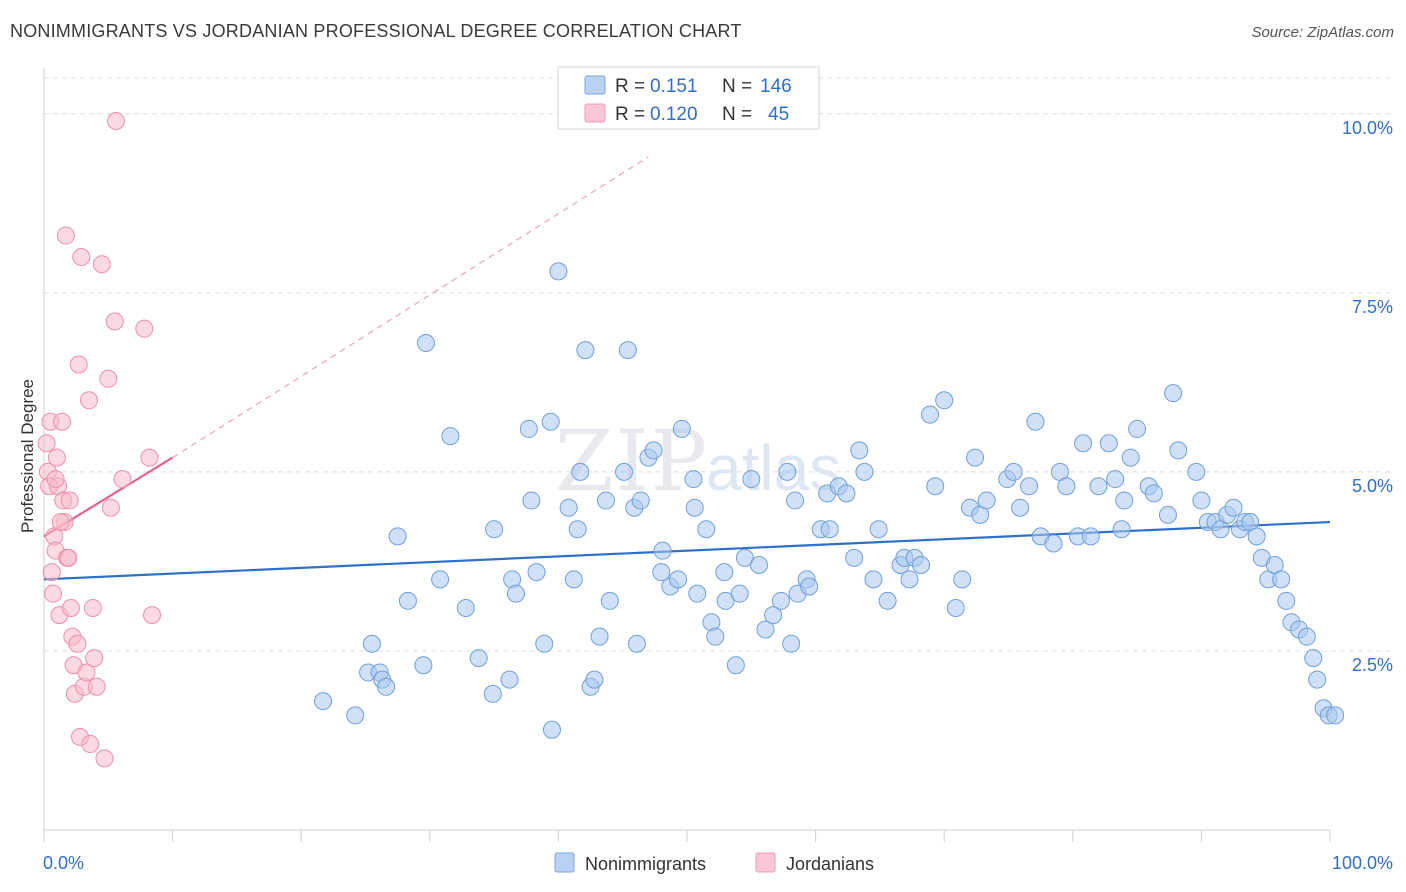 This screenshot has width=1406, height=892. What do you see at coordinates (1367, 128) in the screenshot?
I see `y-tick-label-3: 10.0%` at bounding box center [1367, 128].